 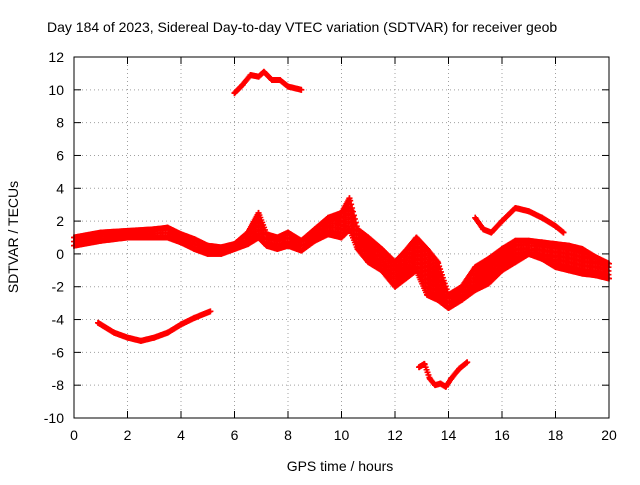 What do you see at coordinates (288, 435) in the screenshot?
I see `x-tick-label: 8` at bounding box center [288, 435].